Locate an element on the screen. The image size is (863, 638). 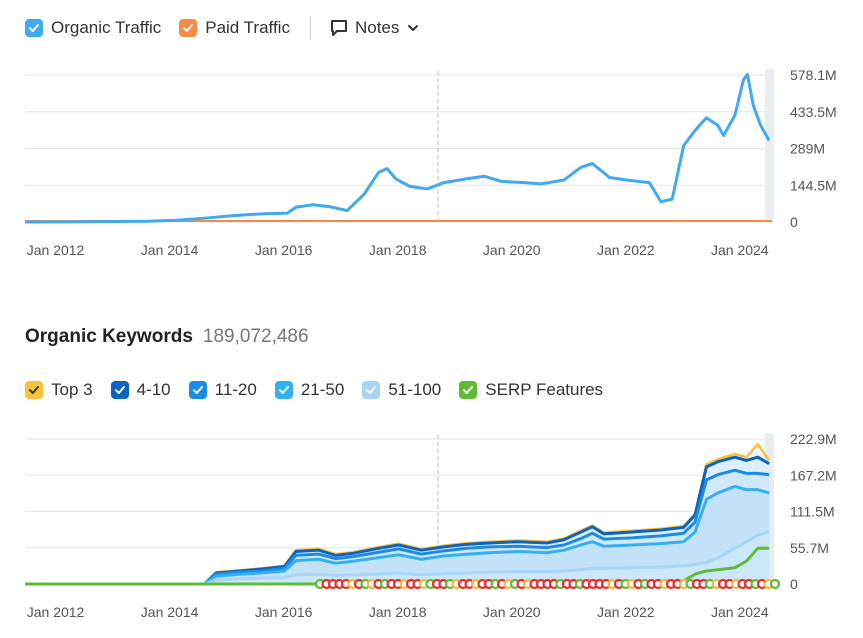
legend-11-20: 11-20 is located at coordinates (222, 390).